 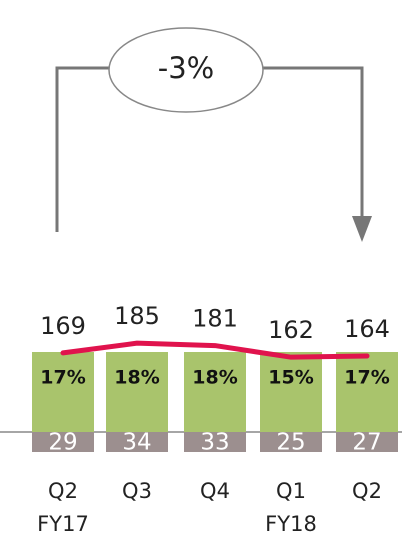 I want to click on base-label: 34, so click(x=136, y=443).